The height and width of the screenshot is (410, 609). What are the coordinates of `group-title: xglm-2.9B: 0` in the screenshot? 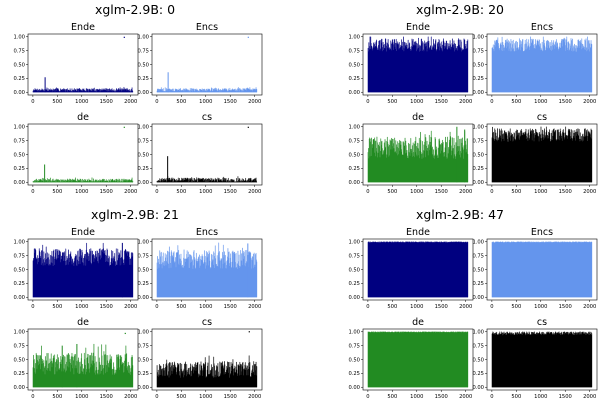 It's located at (135, 9).